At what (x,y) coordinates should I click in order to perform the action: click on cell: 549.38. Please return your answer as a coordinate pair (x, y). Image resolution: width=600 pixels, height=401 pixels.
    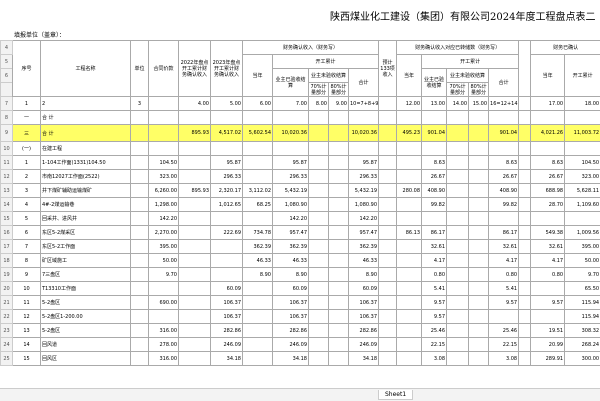
    Looking at the image, I should click on (548, 233).